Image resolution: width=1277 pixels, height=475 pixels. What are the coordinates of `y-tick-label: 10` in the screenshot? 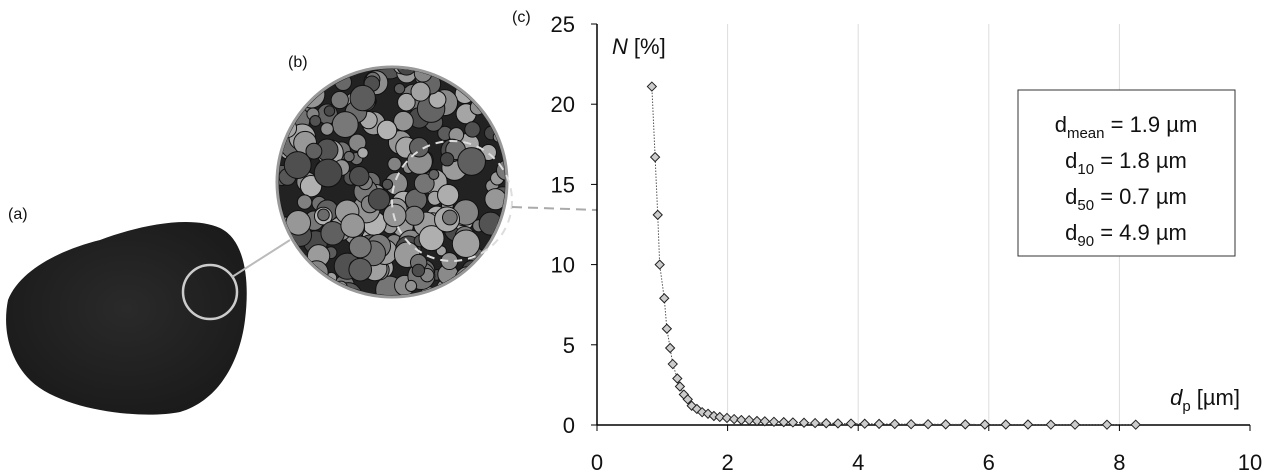 It's located at (563, 265).